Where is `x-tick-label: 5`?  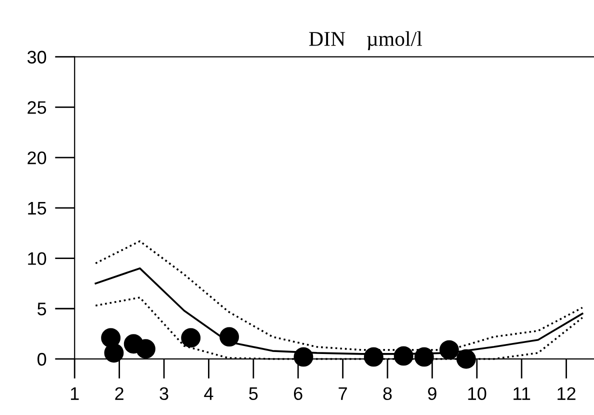
x-tick-label: 5 is located at coordinates (253, 393).